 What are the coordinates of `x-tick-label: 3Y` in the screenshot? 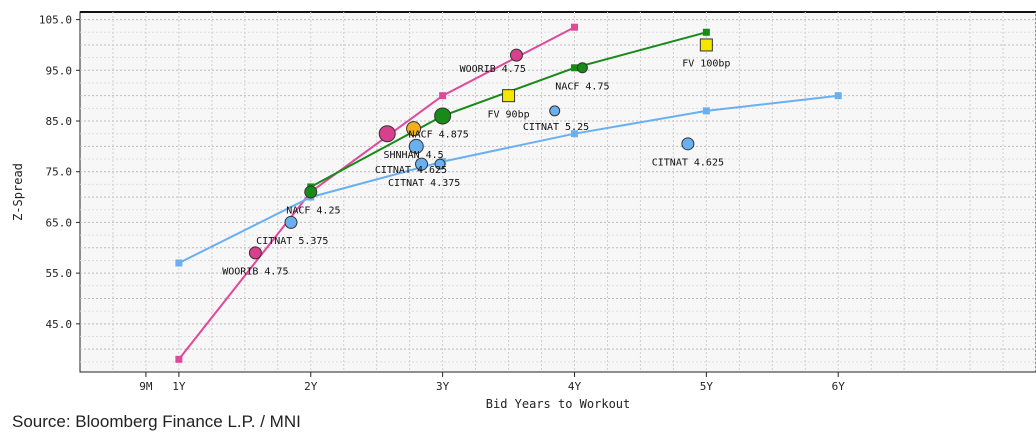 It's located at (443, 386).